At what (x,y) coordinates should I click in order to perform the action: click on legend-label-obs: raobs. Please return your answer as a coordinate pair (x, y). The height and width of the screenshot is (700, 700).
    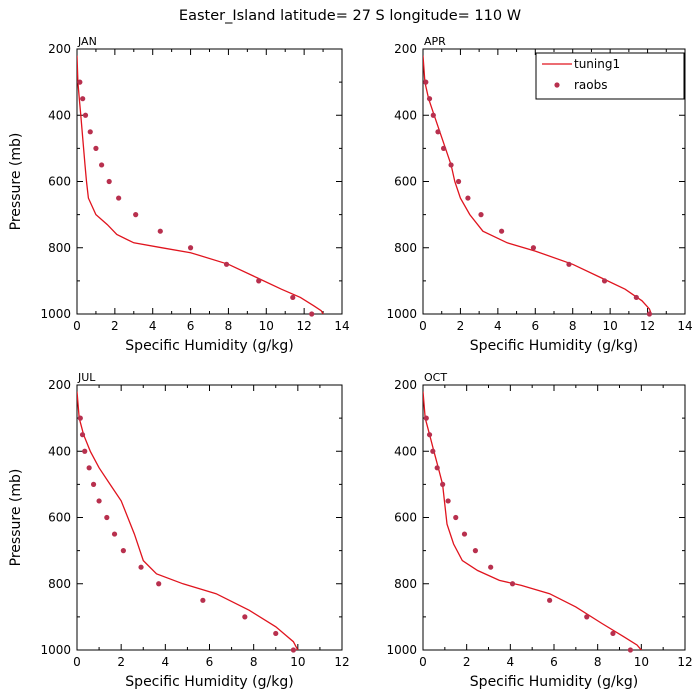
    Looking at the image, I should click on (591, 85).